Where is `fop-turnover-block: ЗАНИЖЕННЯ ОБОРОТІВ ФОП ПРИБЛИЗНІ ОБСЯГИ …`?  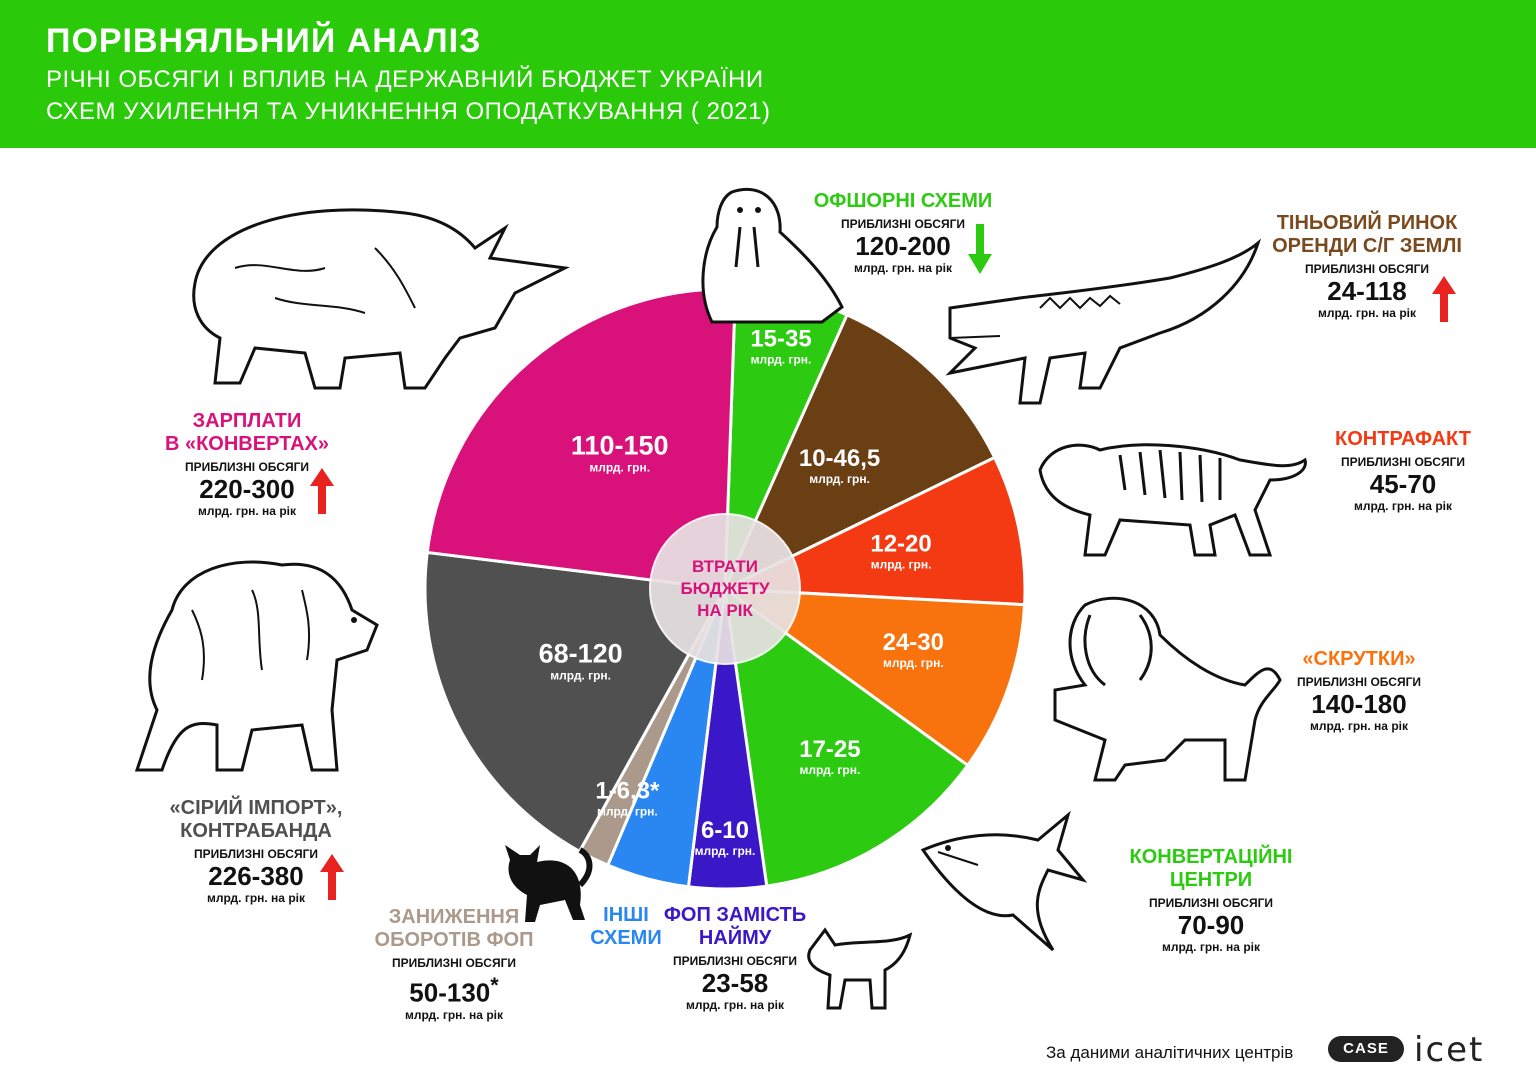 fop-turnover-block: ЗАНИЖЕННЯ ОБОРОТІВ ФОП ПРИБЛИЗНІ ОБСЯГИ … is located at coordinates (454, 964).